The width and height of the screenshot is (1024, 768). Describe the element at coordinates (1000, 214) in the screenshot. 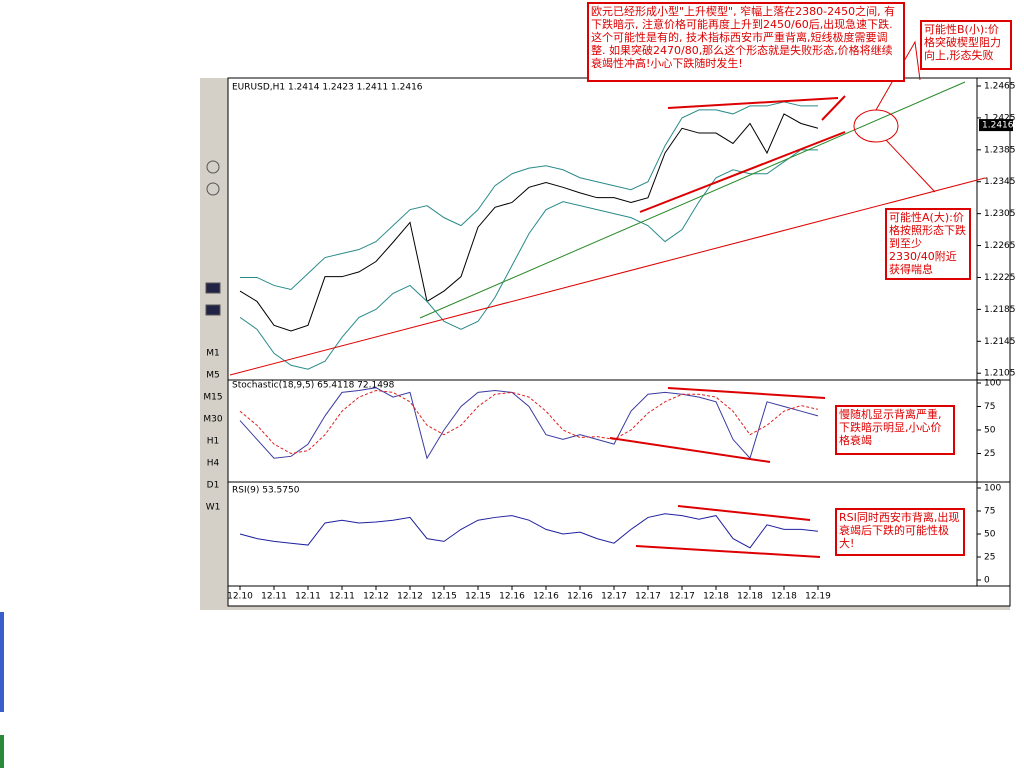

I see `y-tick-label: 1.2305` at that location.